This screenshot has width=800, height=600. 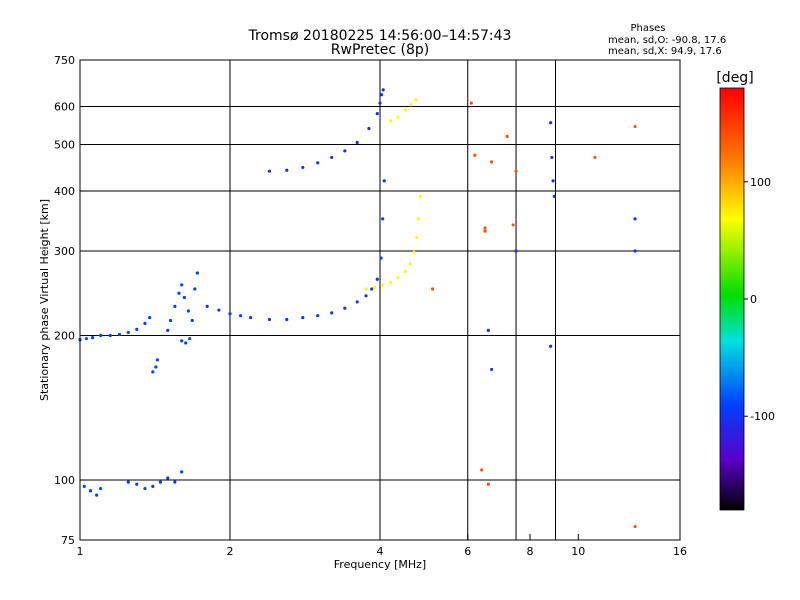 I want to click on x-axis: 1 2 4 6 8 10 16, so click(x=382, y=546).